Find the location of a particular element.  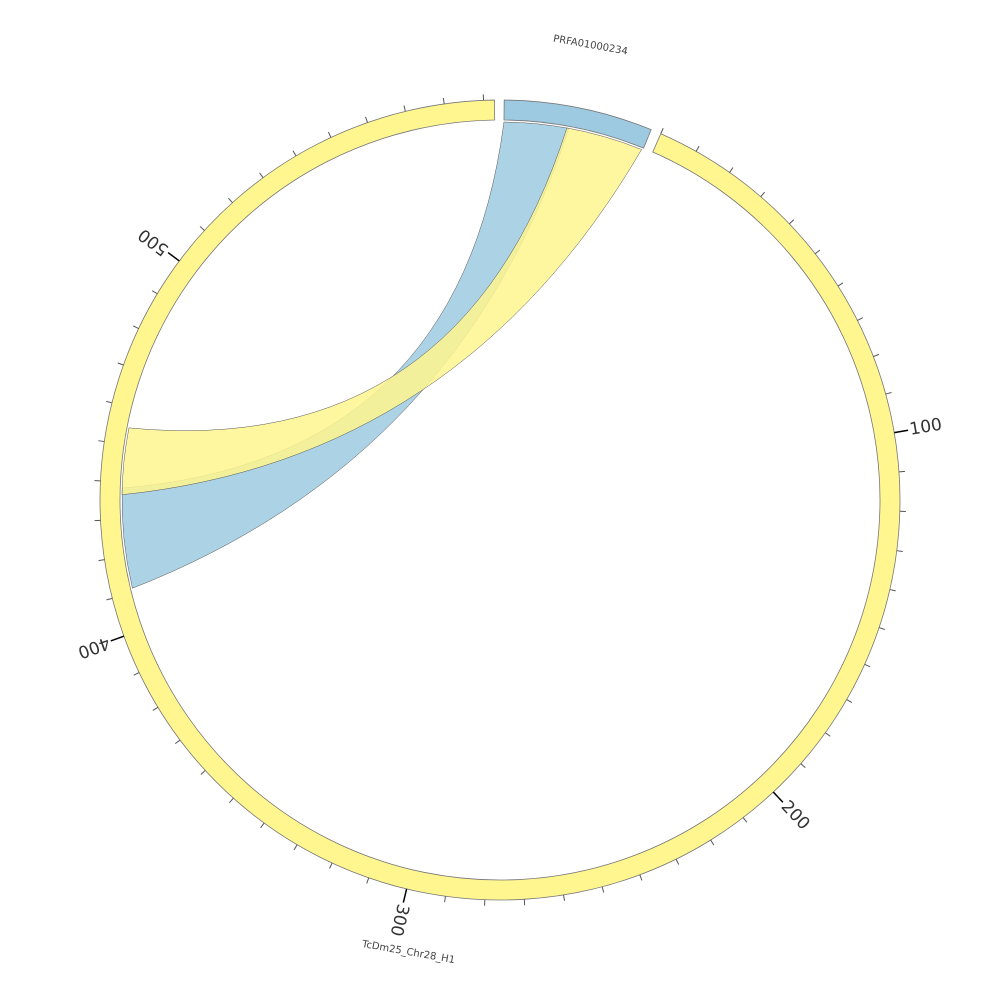

segment-label: TcDm25_Chr28_H1 is located at coordinates (408, 952).